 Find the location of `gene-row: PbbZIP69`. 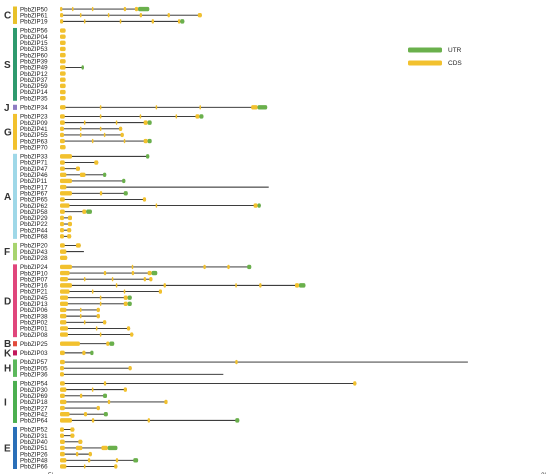

gene-row: PbbZIP69 is located at coordinates (64, 396).